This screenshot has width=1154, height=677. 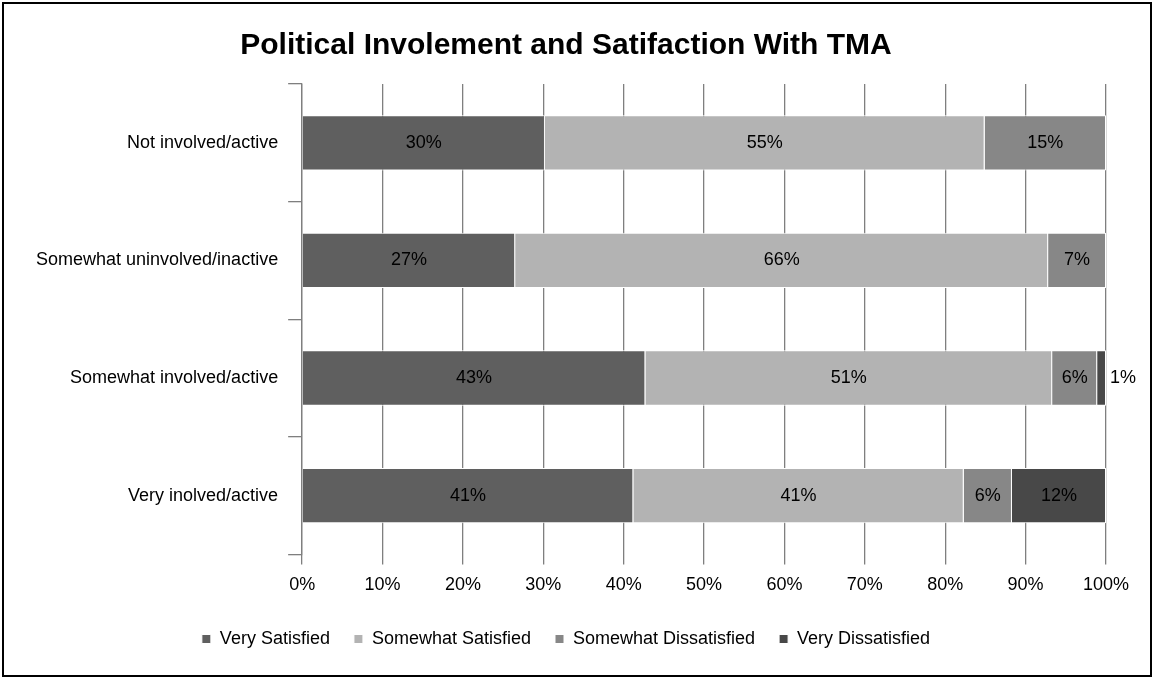 What do you see at coordinates (1045, 141) in the screenshot?
I see `data-label: 15%` at bounding box center [1045, 141].